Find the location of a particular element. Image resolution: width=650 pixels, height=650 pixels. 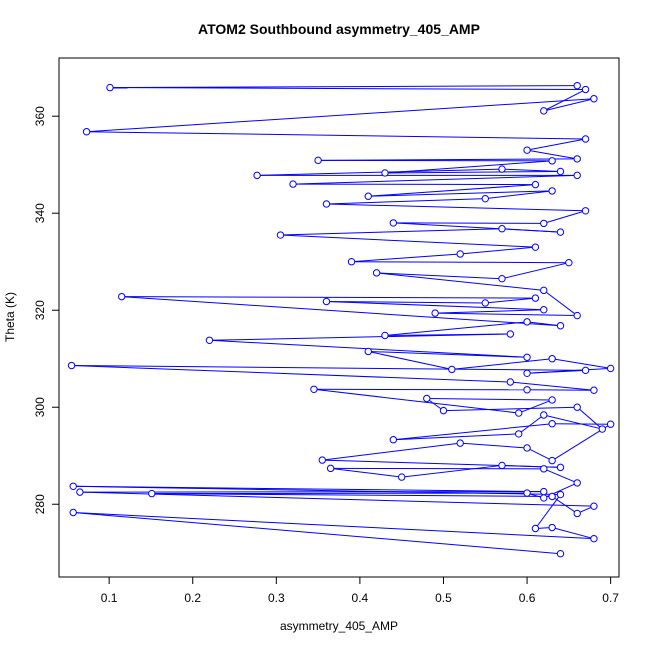

x-tick-label: 0.7 is located at coordinates (610, 598).